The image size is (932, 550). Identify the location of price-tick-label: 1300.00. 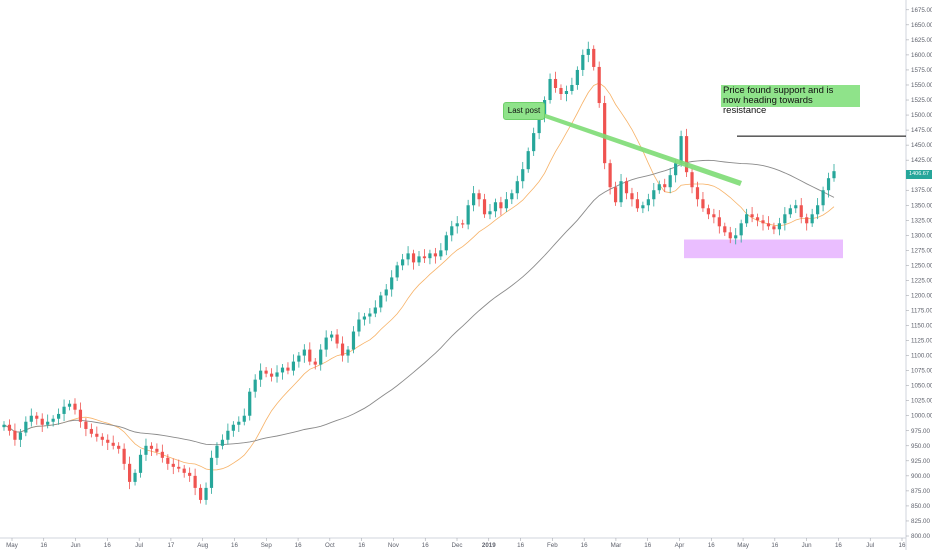
(921, 235).